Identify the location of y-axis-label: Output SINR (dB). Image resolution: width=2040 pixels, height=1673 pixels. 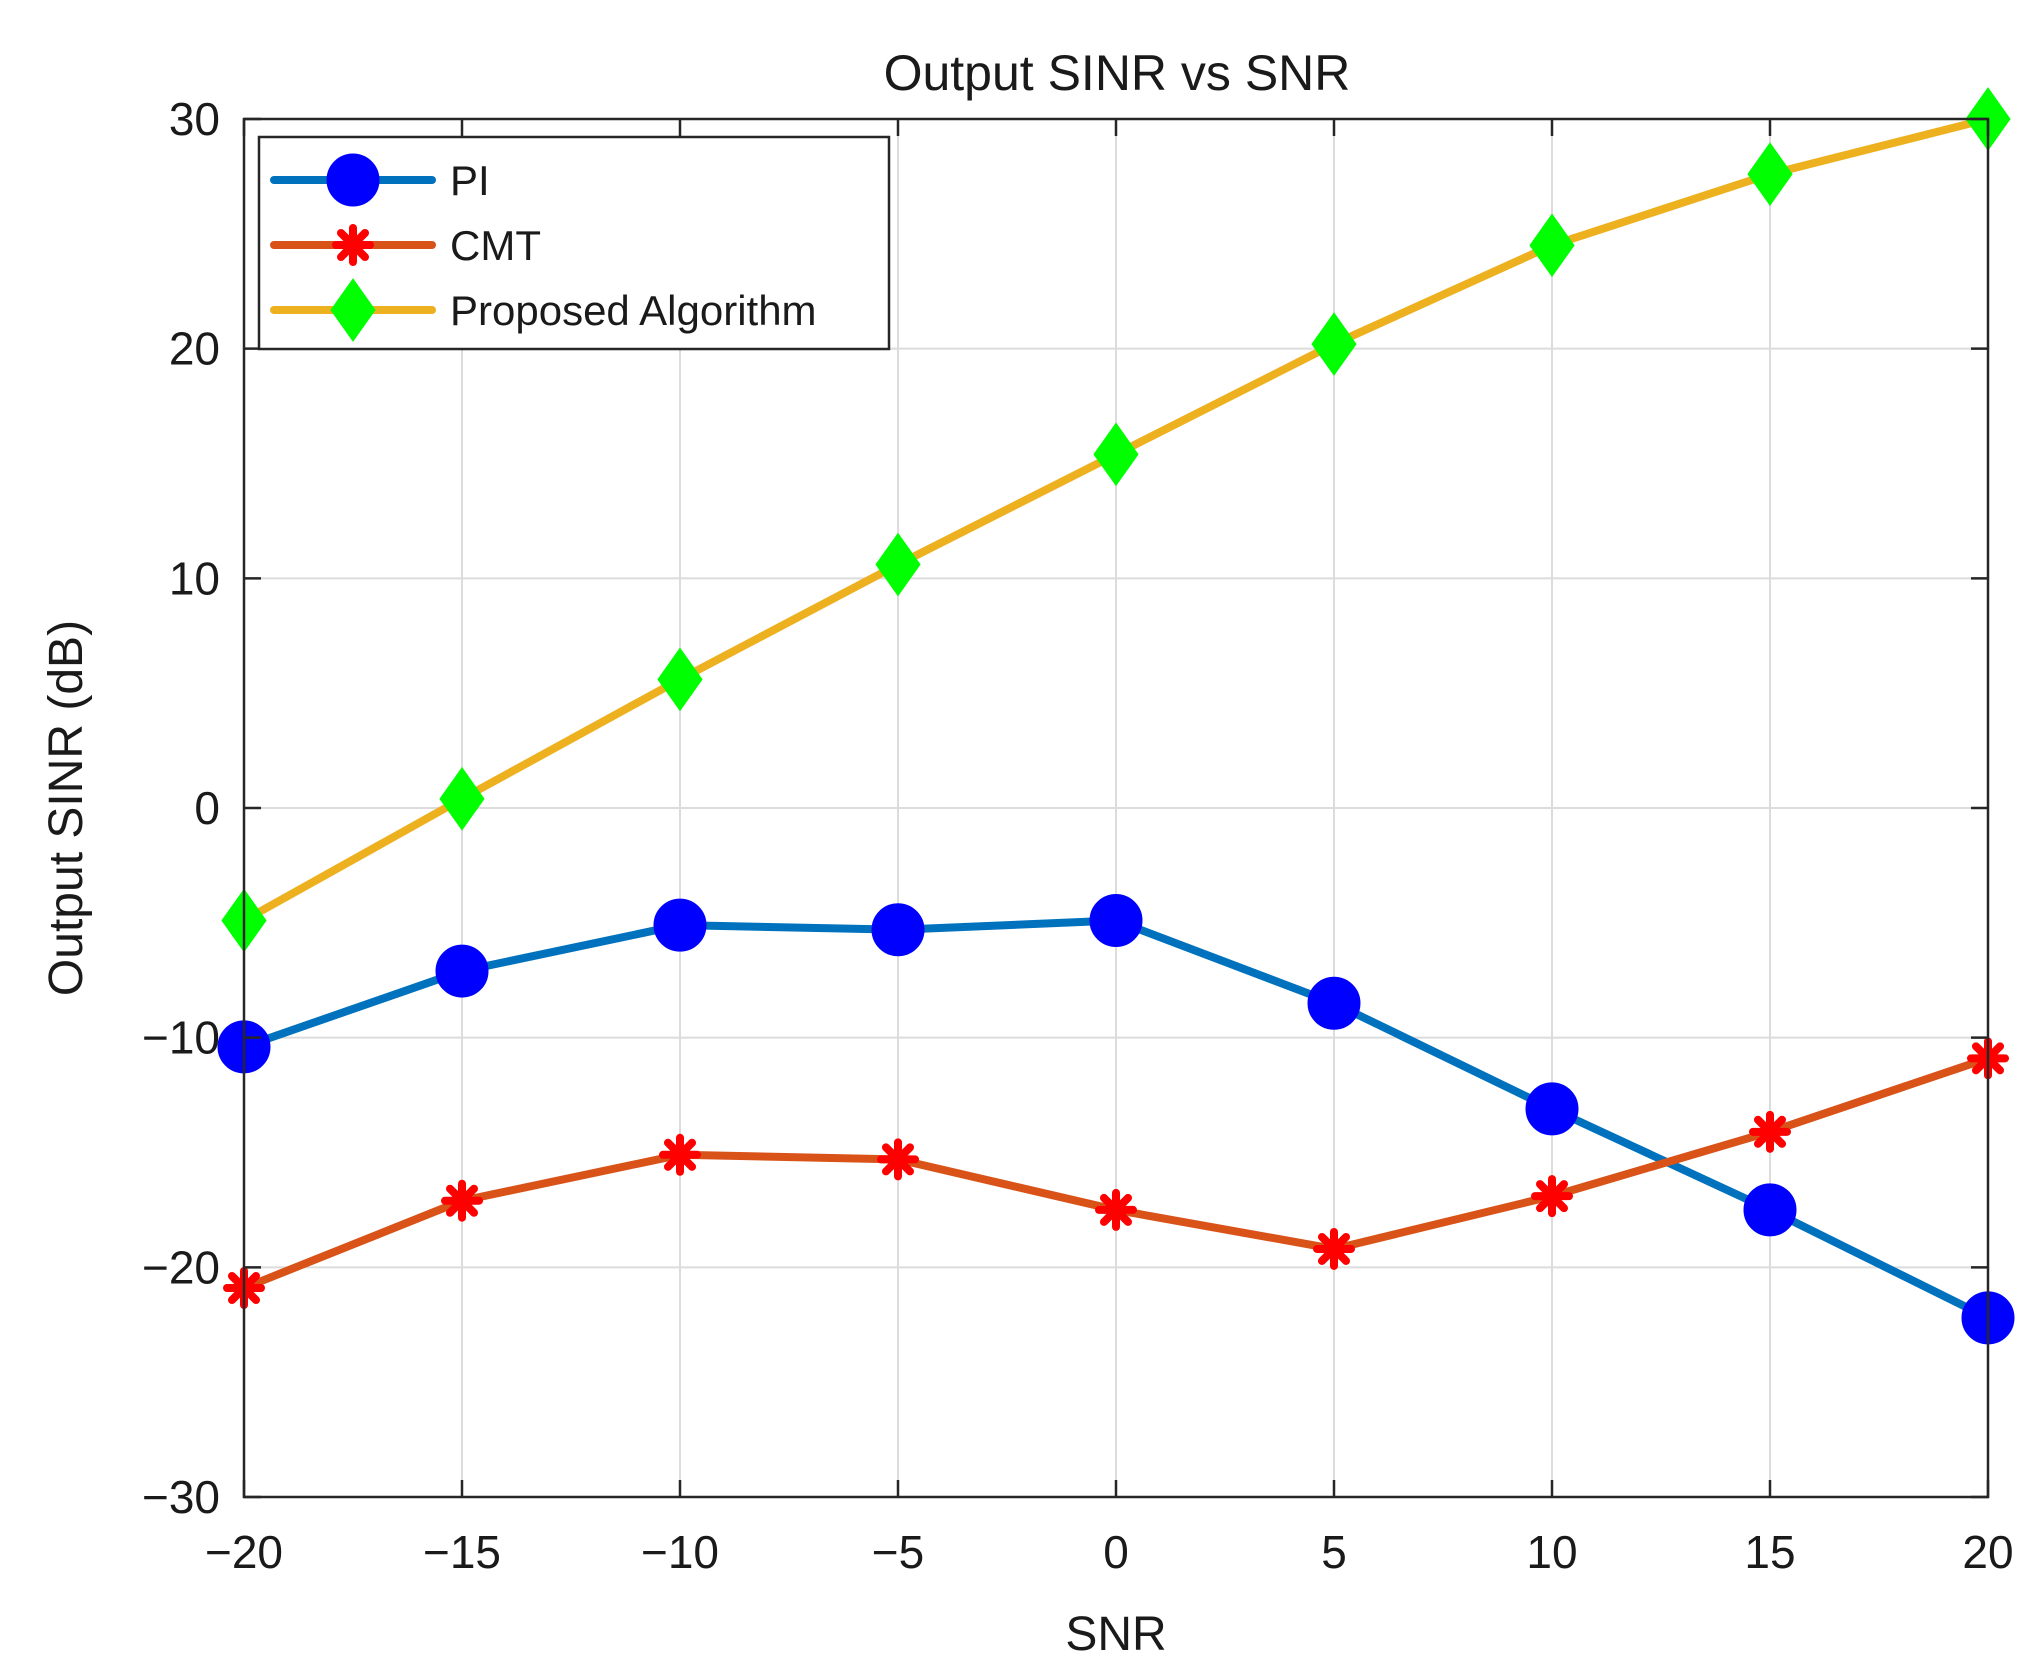
(66, 808).